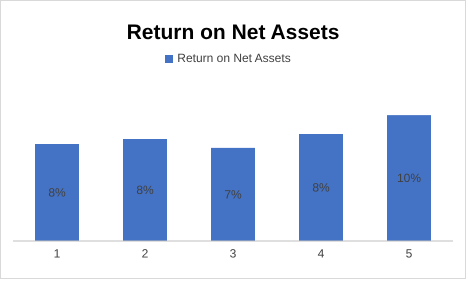 This screenshot has height=281, width=468. I want to click on x-tick-label: 4, so click(321, 253).